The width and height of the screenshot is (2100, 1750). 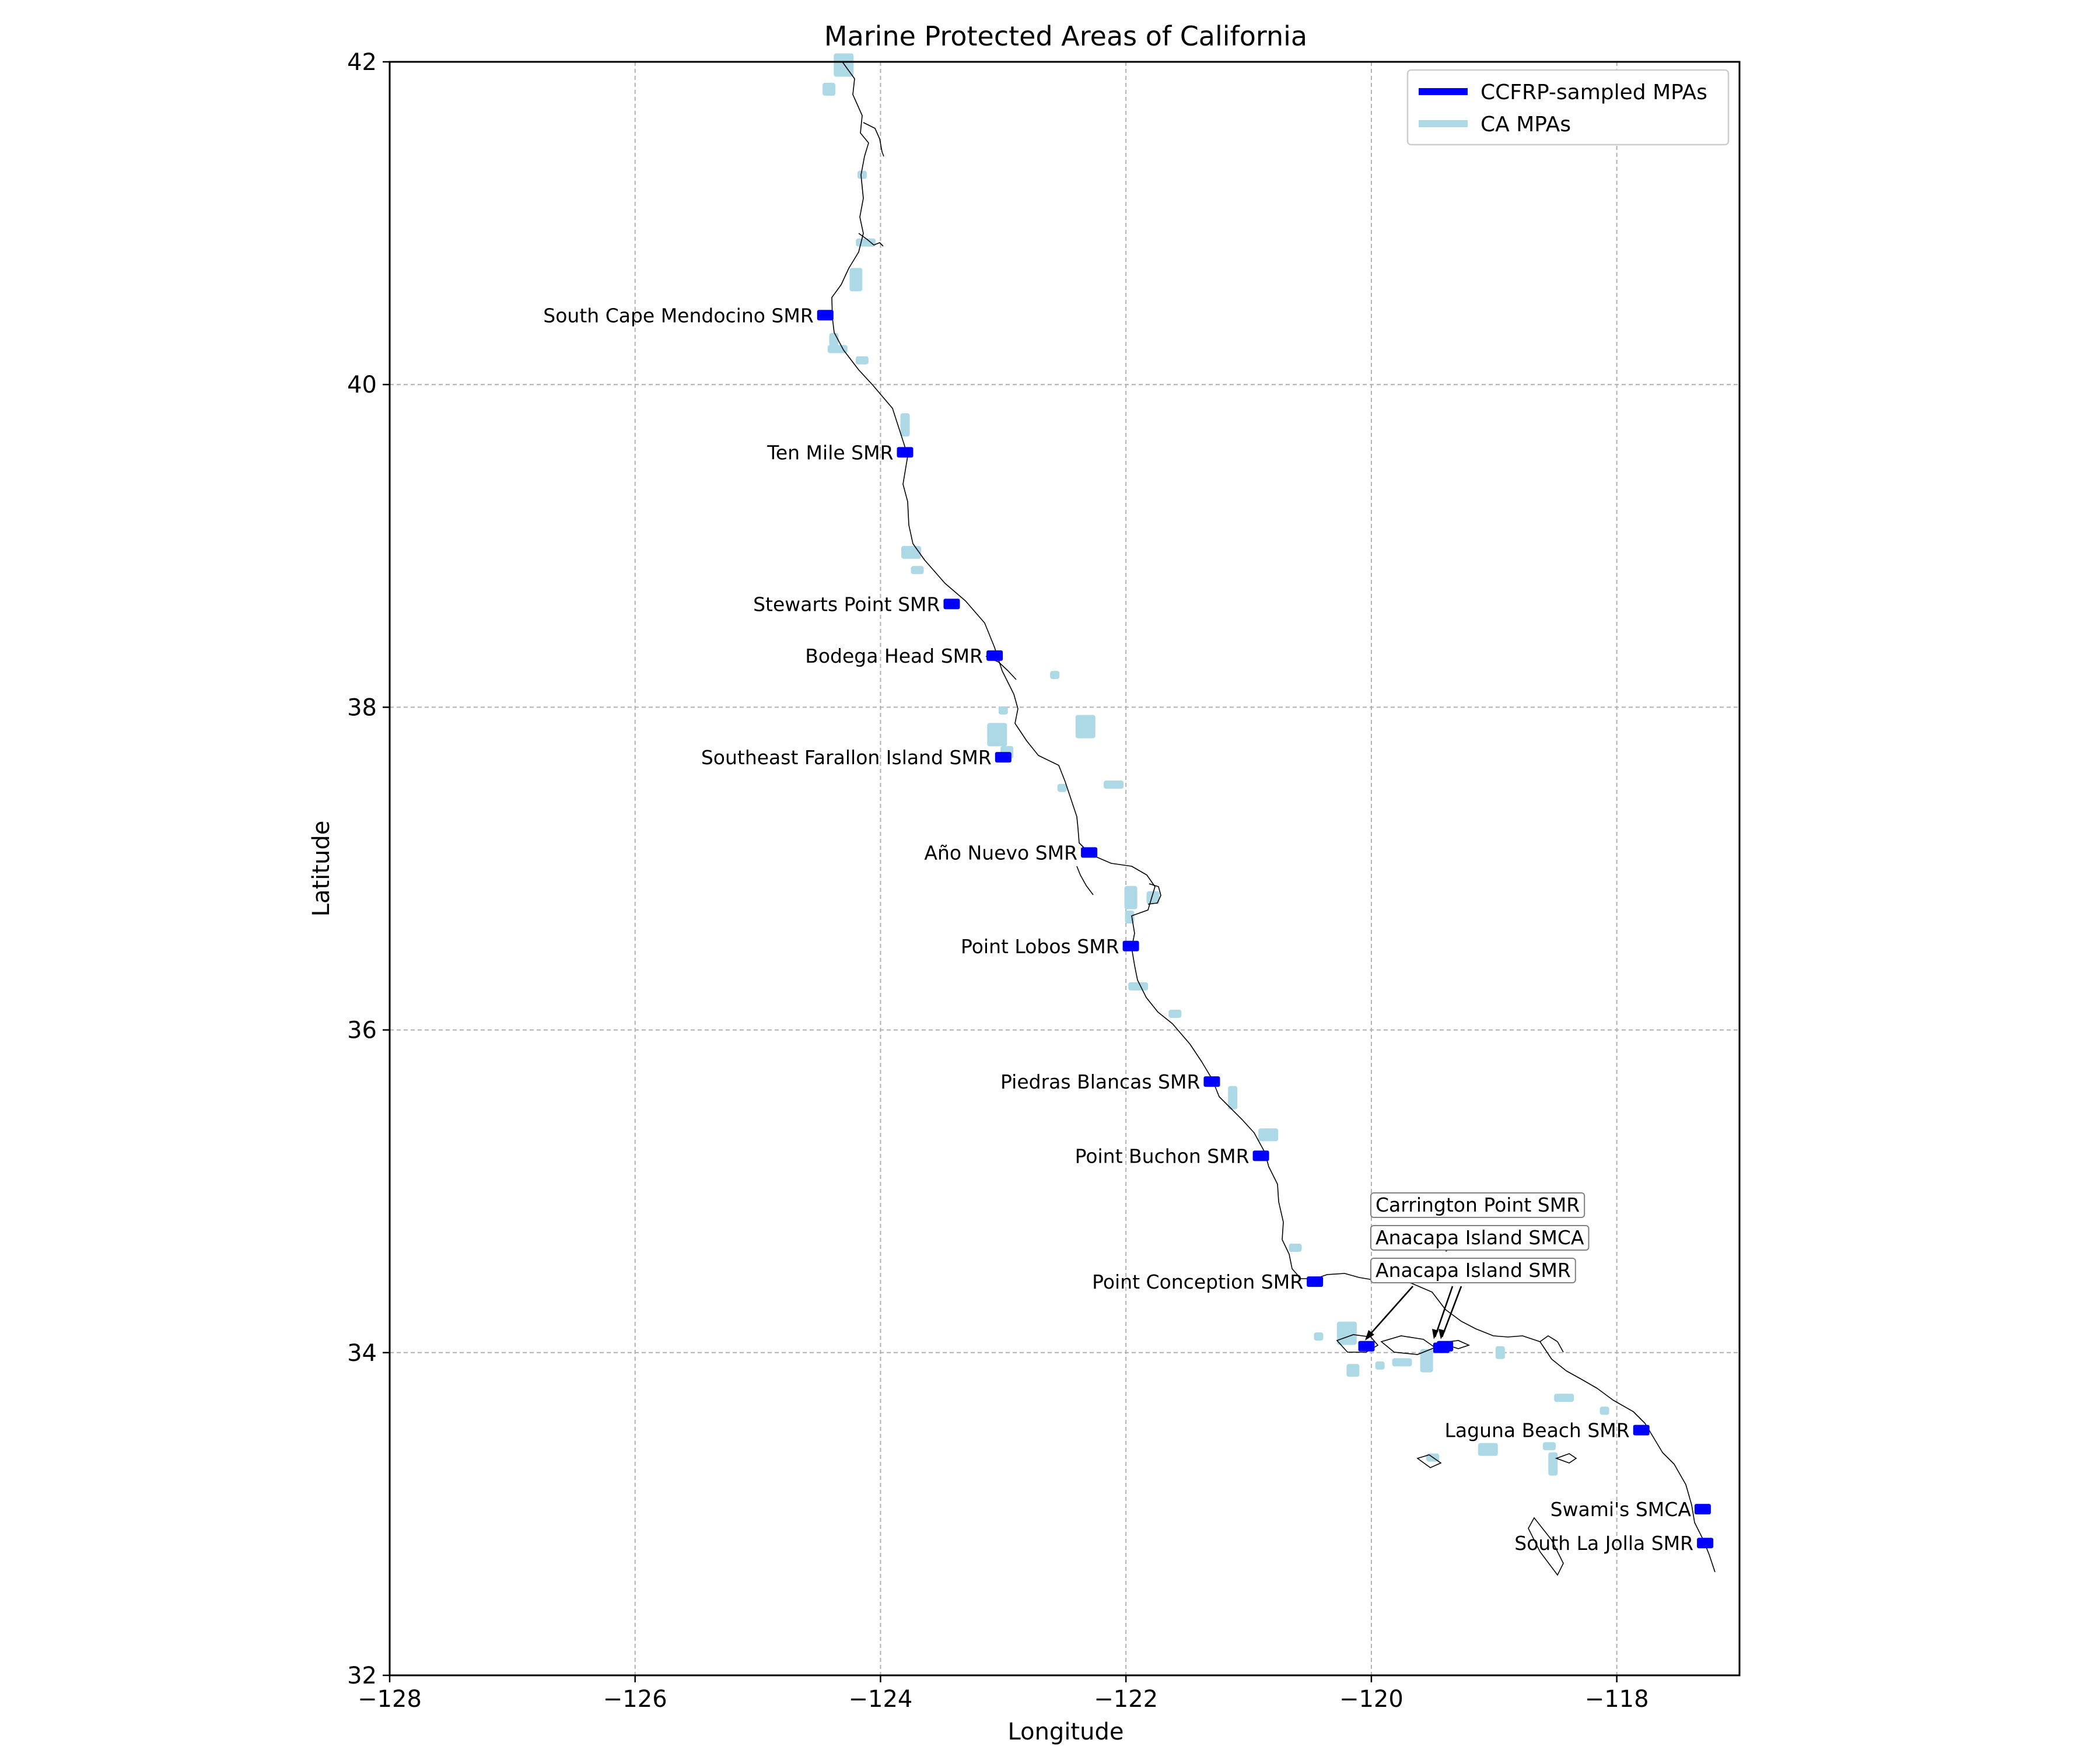 What do you see at coordinates (829, 452) in the screenshot?
I see `mpa-label: Ten Mile SMR` at bounding box center [829, 452].